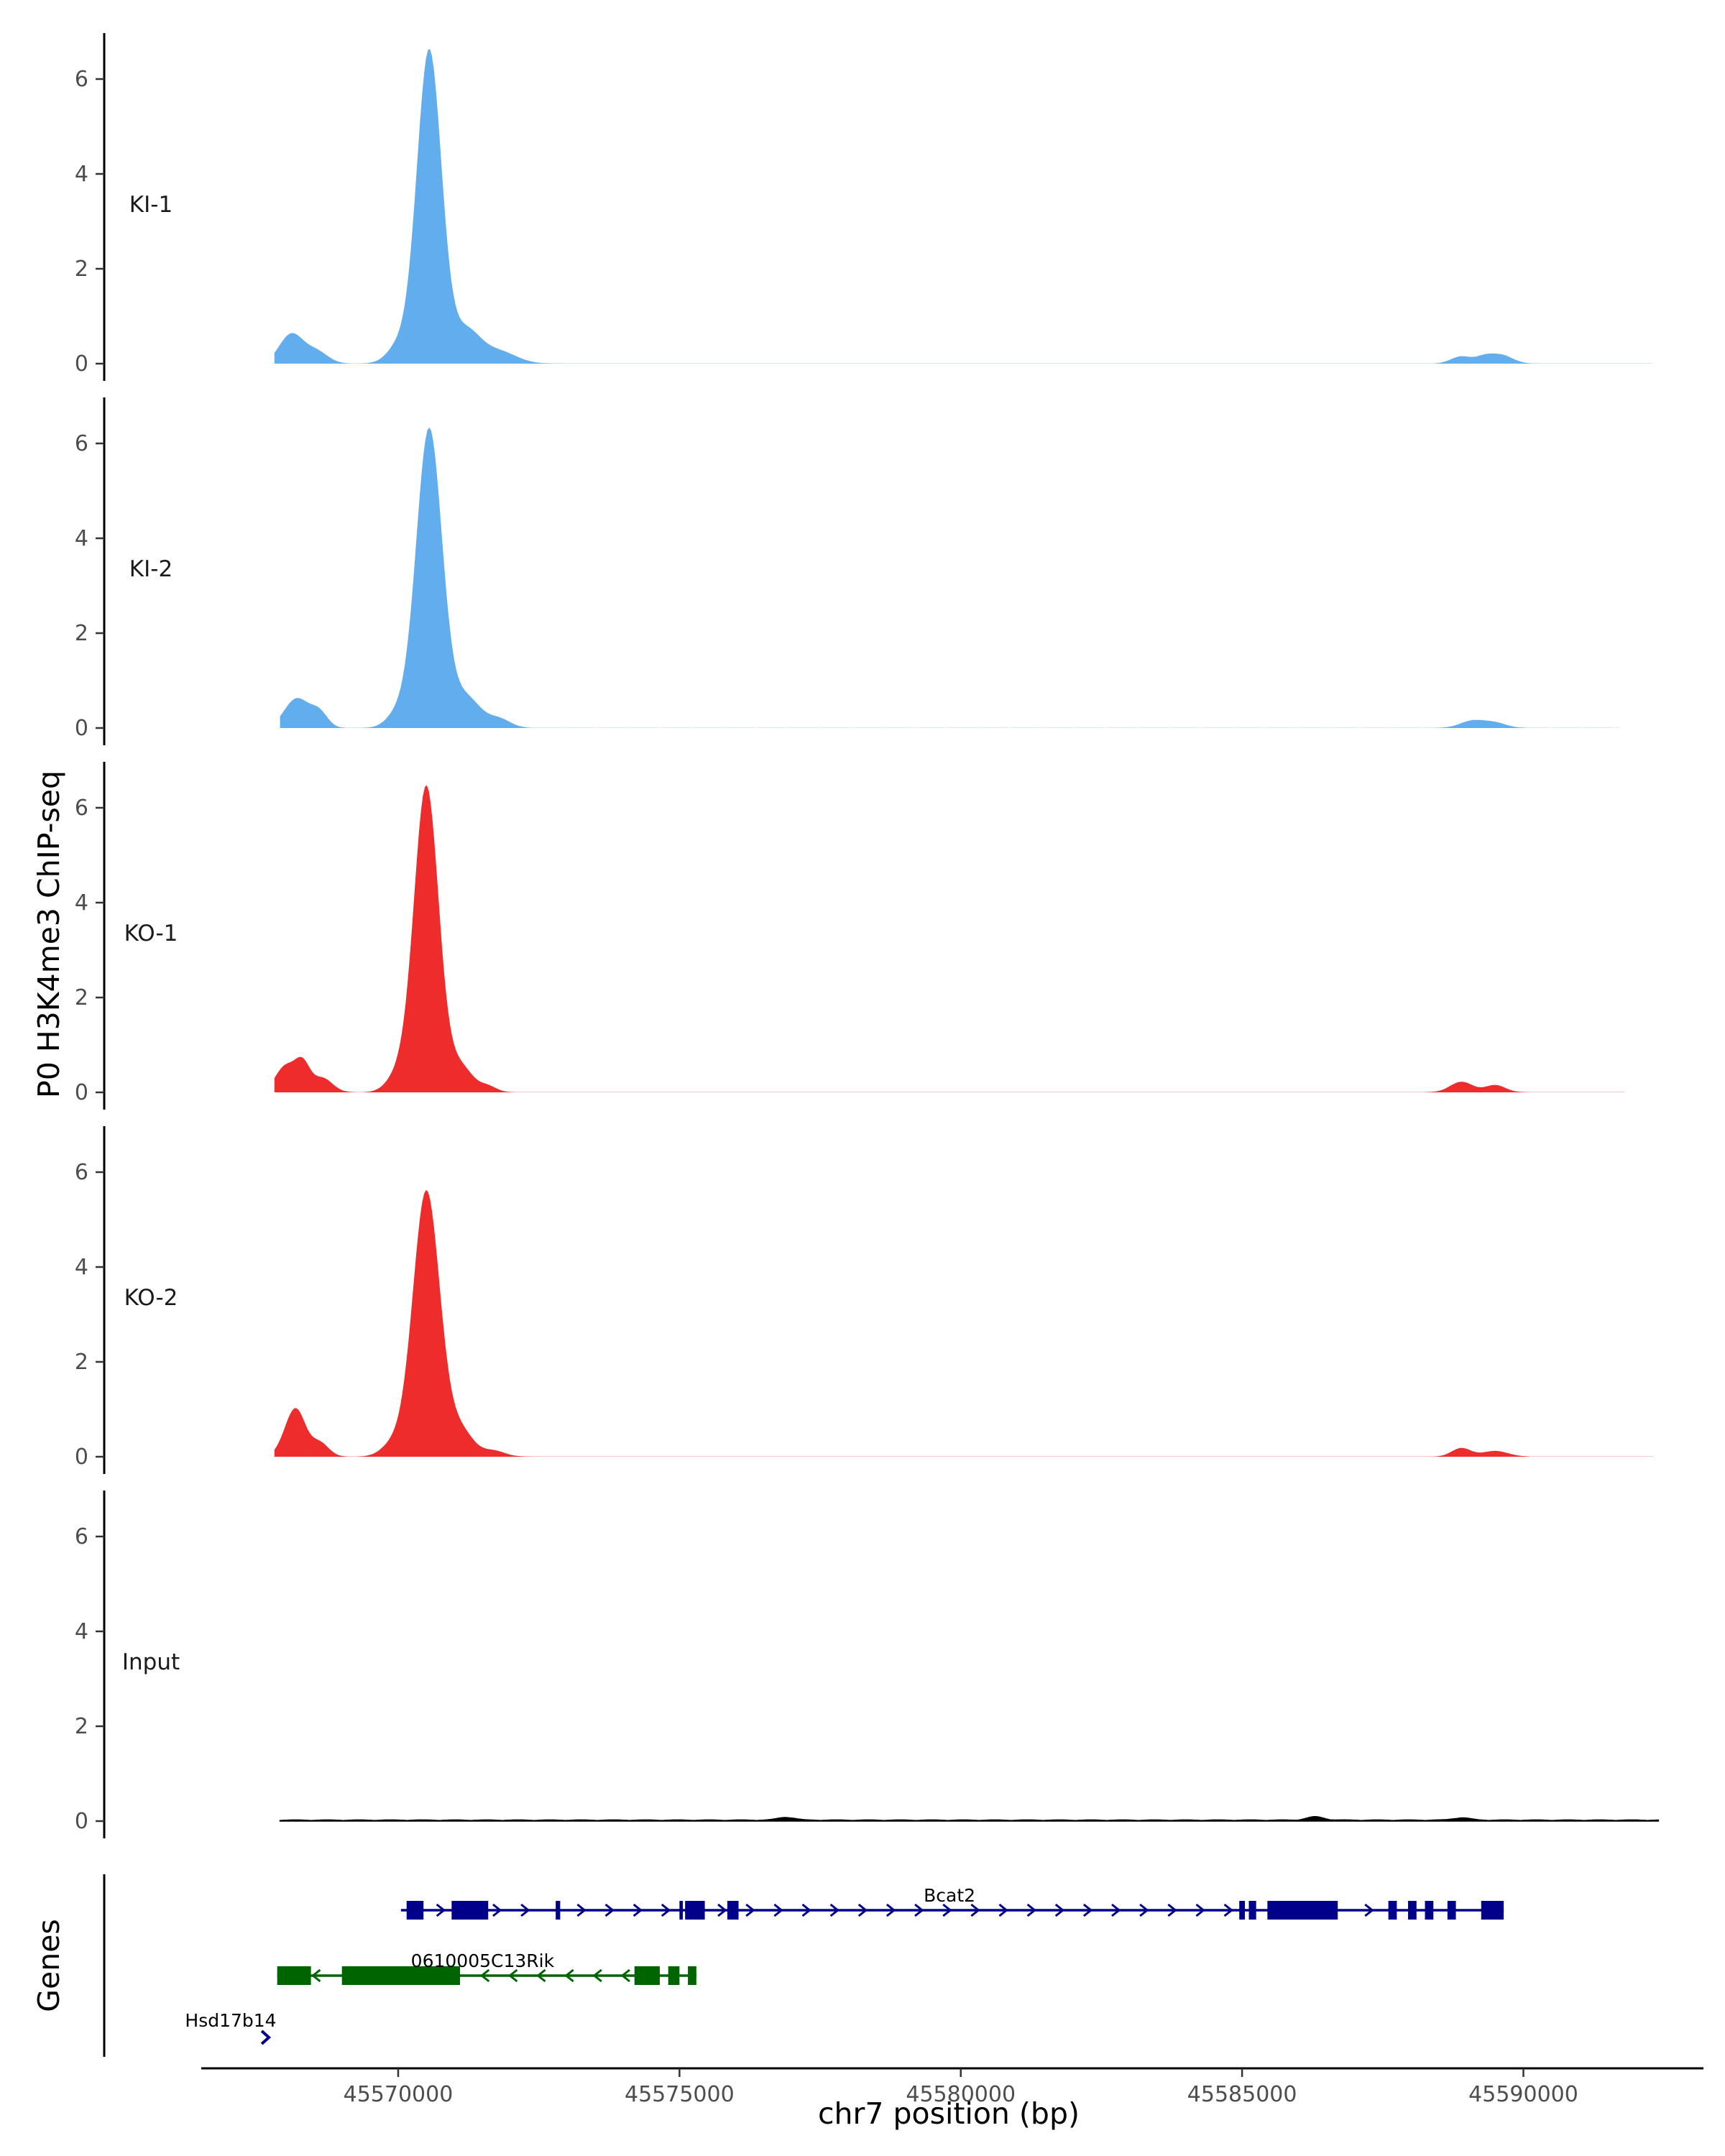 The width and height of the screenshot is (1725, 2156). I want to click on track-input: 0 2 4 6 Input, so click(867, 1665).